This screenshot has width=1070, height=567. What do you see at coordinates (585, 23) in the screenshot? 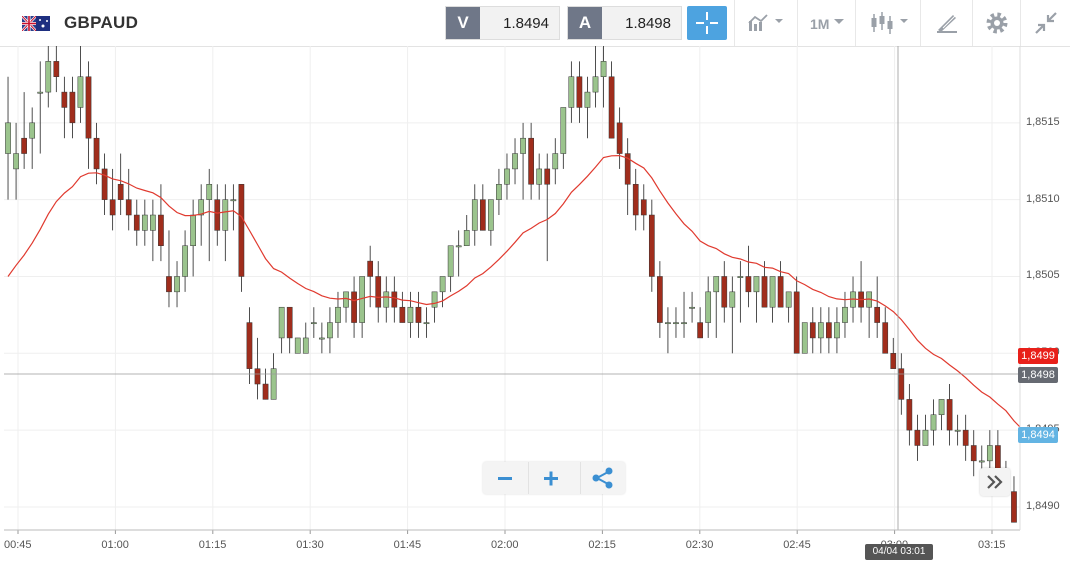
I see `buy-badge: A` at bounding box center [585, 23].